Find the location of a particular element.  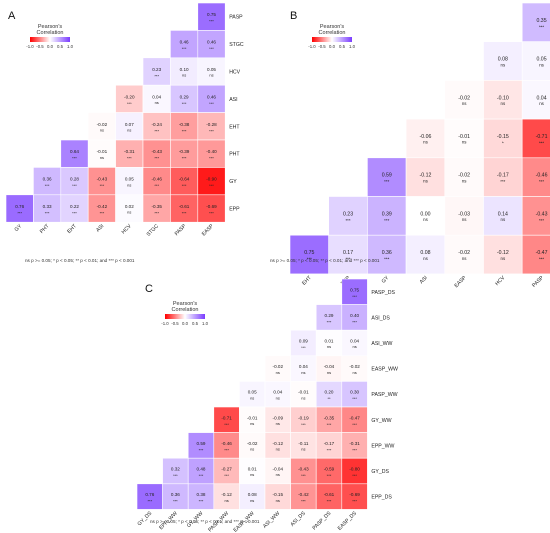

cell-value-label: 0.35 is located at coordinates (541, 21).